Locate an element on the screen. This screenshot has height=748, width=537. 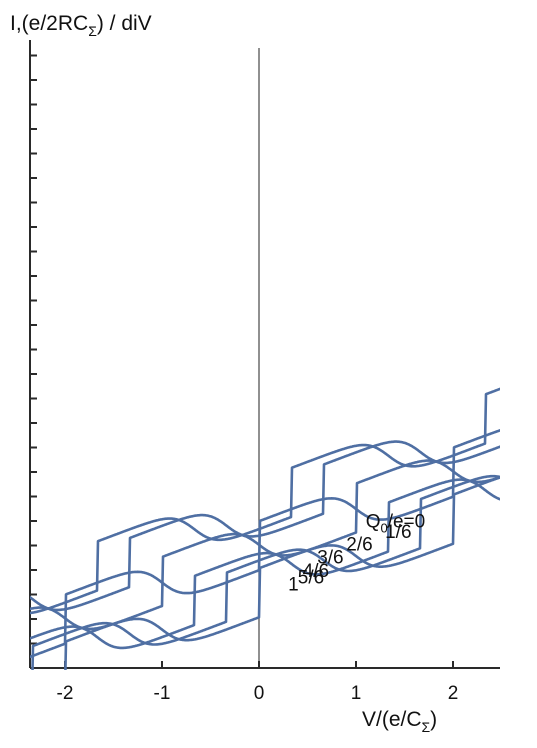
series-label-0: Q0/e=0 is located at coordinates (396, 523).